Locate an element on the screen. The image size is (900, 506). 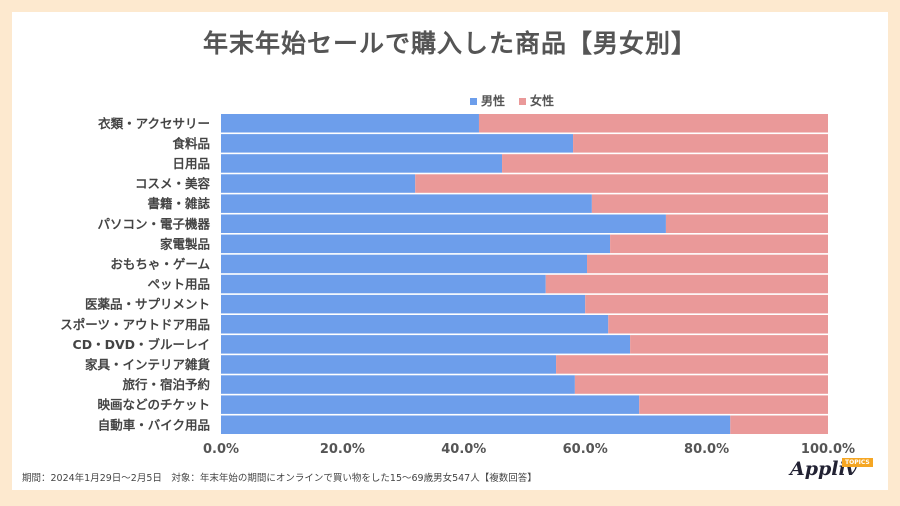
x-tick-label: 20.0% is located at coordinates (342, 449).